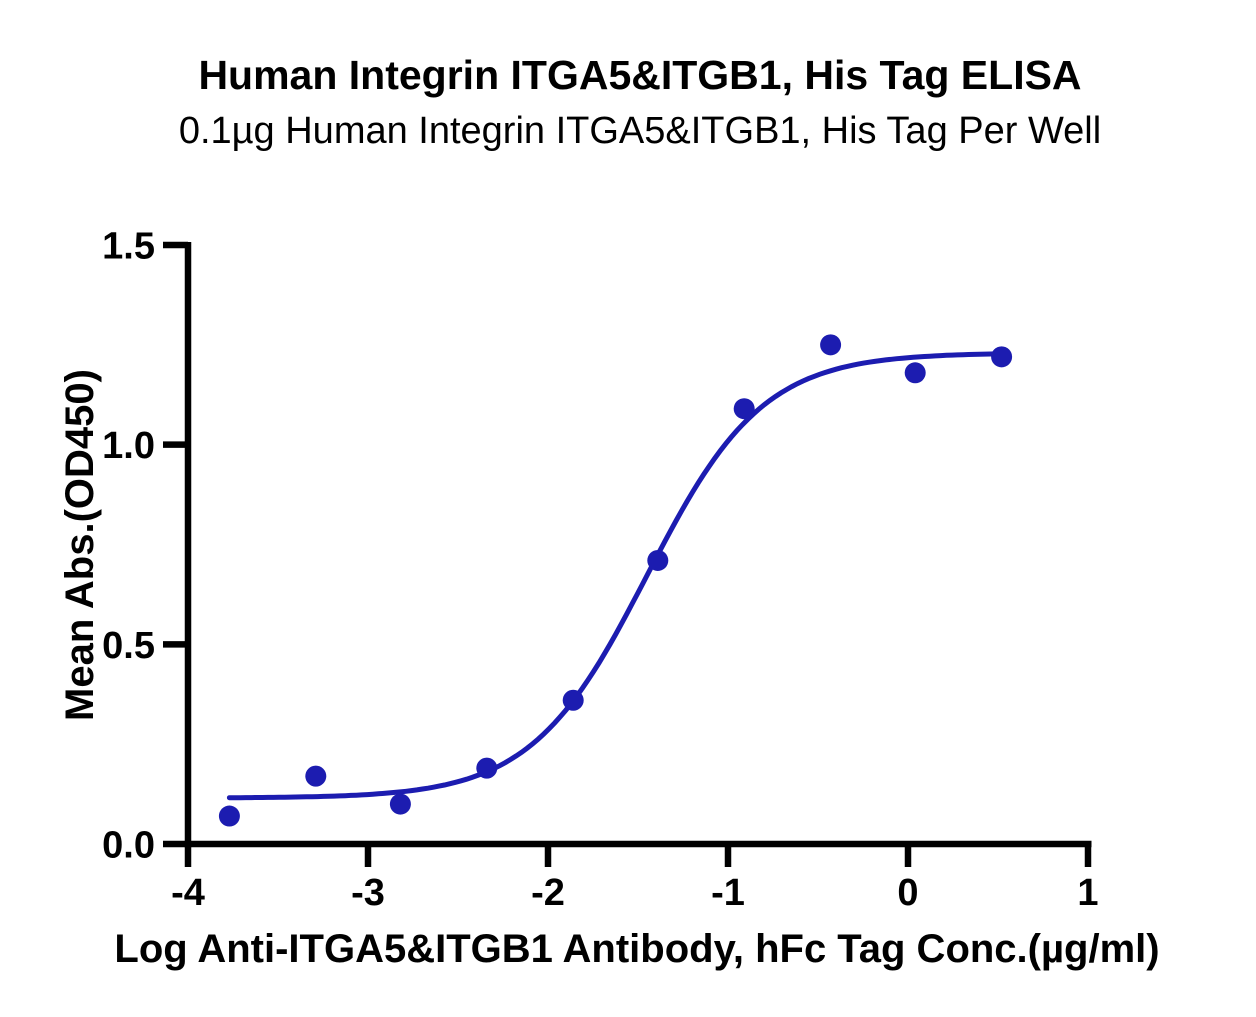 This screenshot has width=1256, height=1017. Describe the element at coordinates (80, 545) in the screenshot. I see `y-axis-label: Mean Abs.(OD450)` at that location.